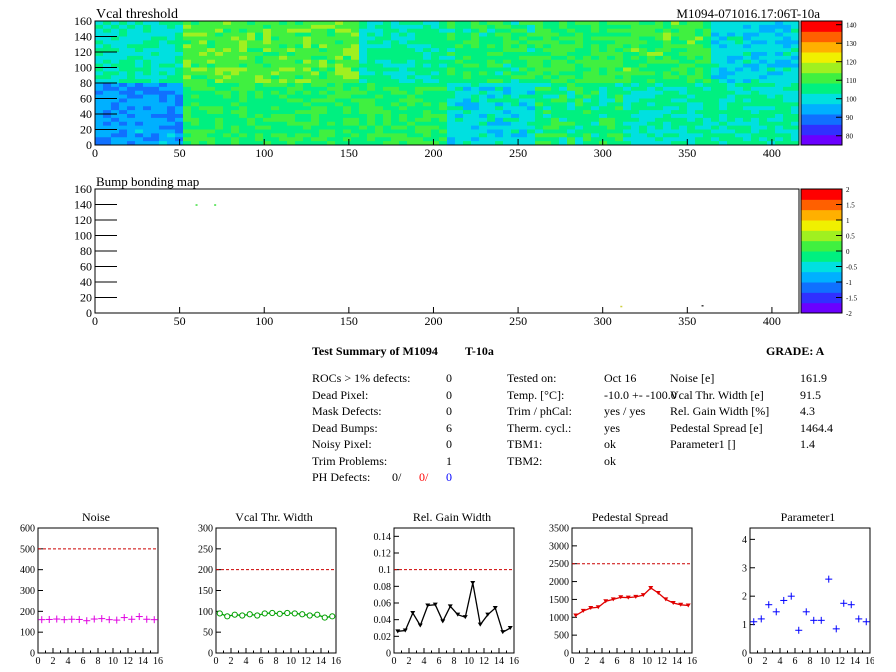 The width and height of the screenshot is (896, 672). What do you see at coordinates (621, 306) in the screenshot?
I see `bump-point` at bounding box center [621, 306].